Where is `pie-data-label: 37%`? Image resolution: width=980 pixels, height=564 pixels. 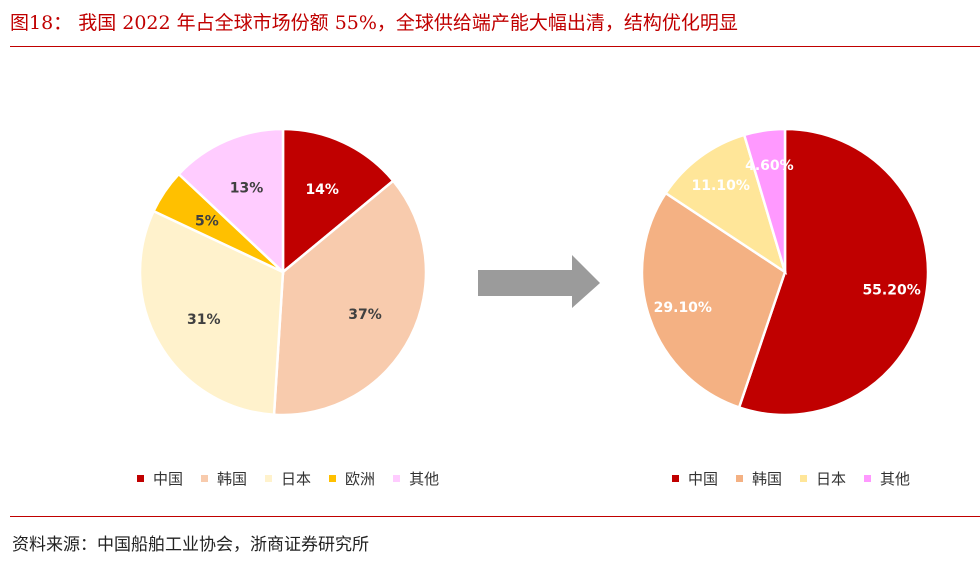 pie-data-label: 37% is located at coordinates (365, 315).